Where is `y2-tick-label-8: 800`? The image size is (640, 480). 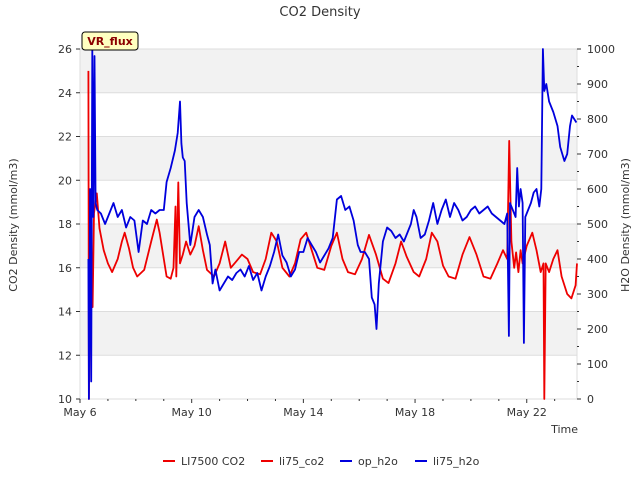 y2-tick-label-8: 800 is located at coordinates (597, 119).